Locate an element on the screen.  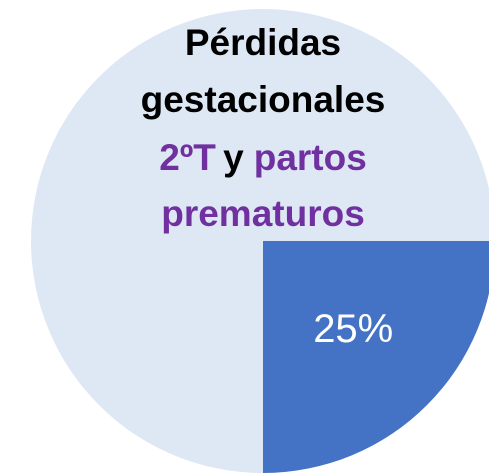
chart-title: gestacionales is located at coordinates (263, 99).